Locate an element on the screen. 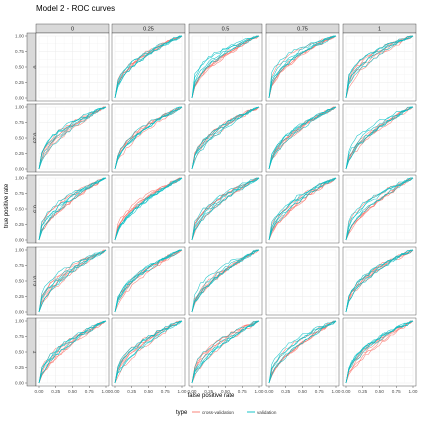 The width and height of the screenshot is (423, 428). legend: type cross-validation validation is located at coordinates (226, 413).